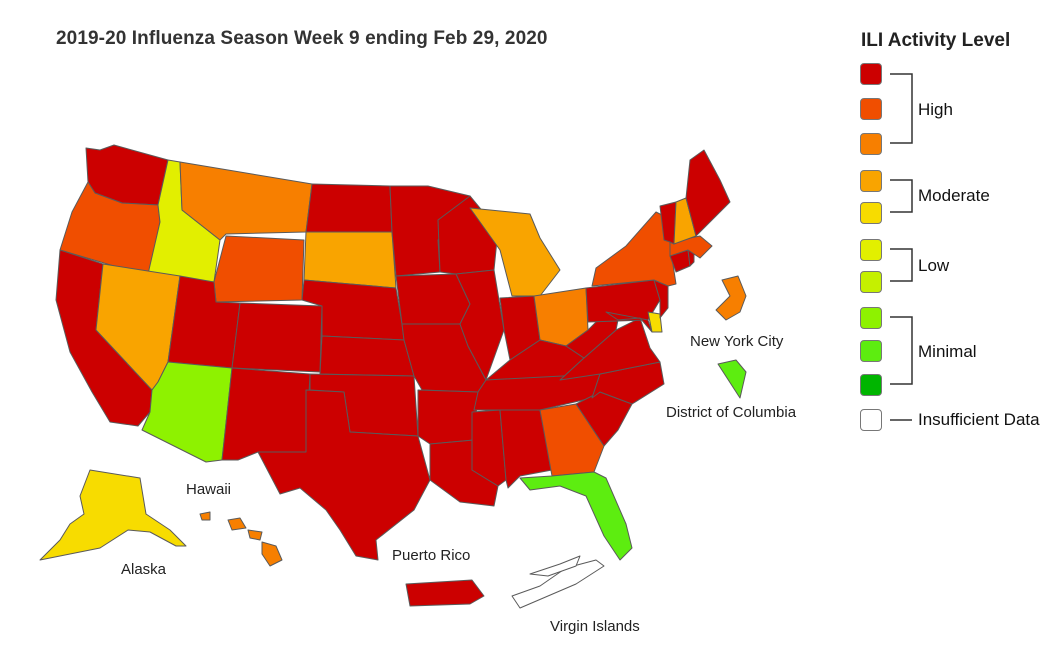 The height and width of the screenshot is (668, 1057). I want to click on legend-label-minimal: Minimal, so click(947, 351).